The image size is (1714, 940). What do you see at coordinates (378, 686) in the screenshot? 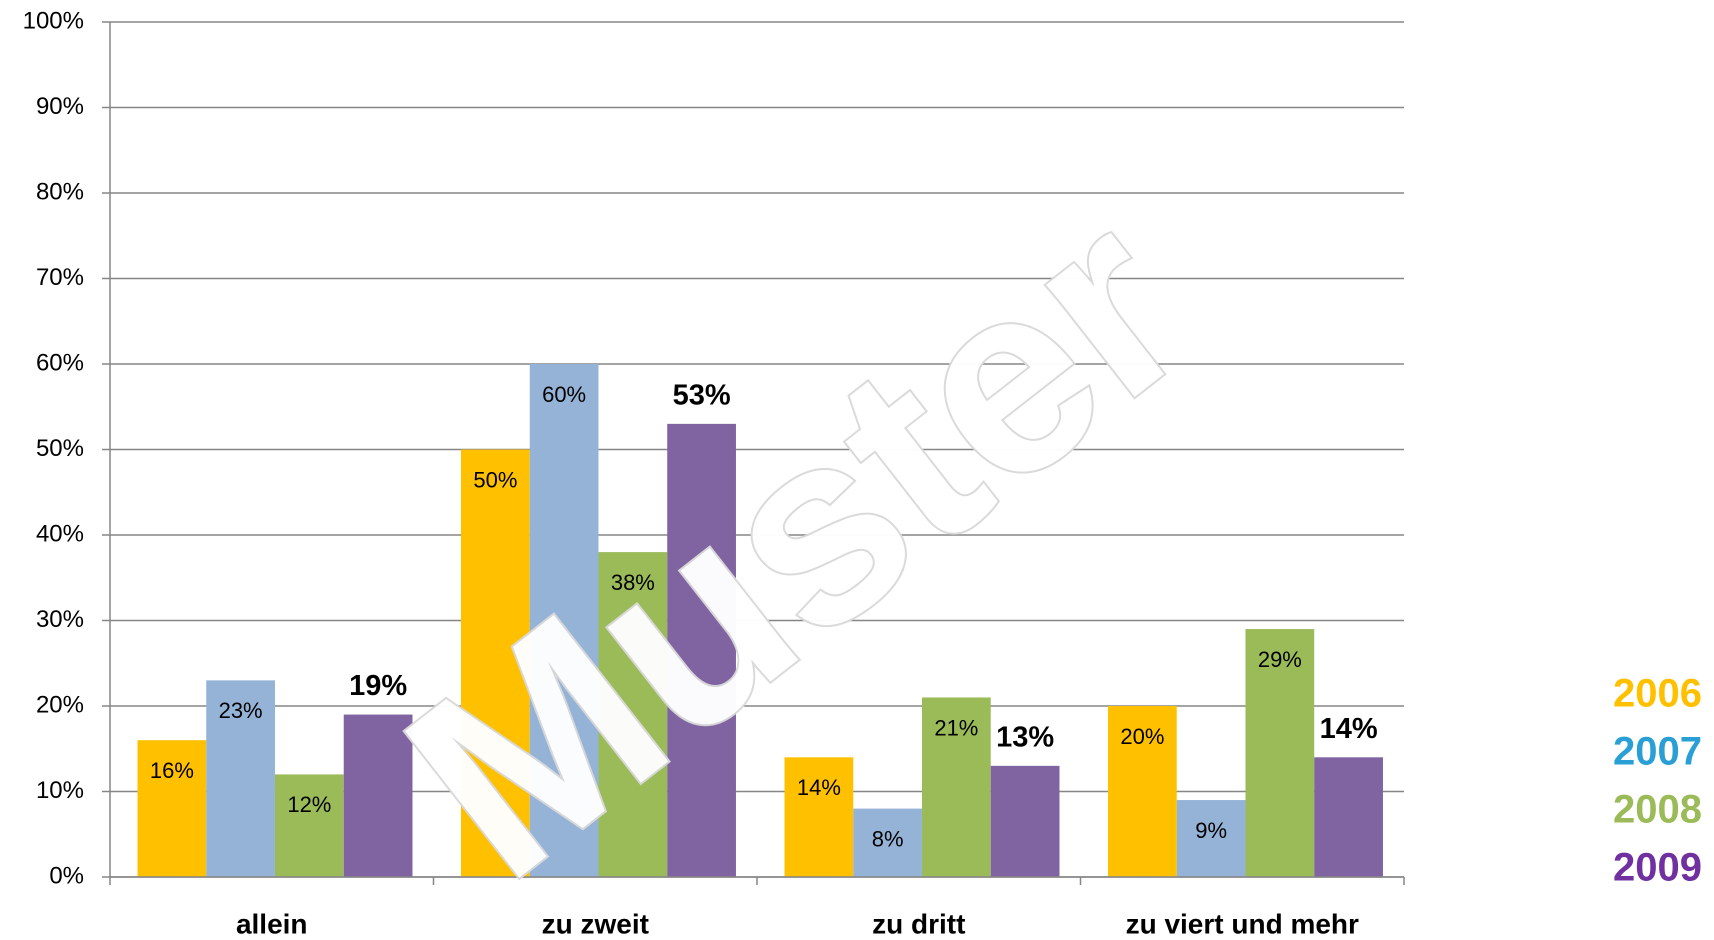
I see `data-label: 19%` at bounding box center [378, 686].